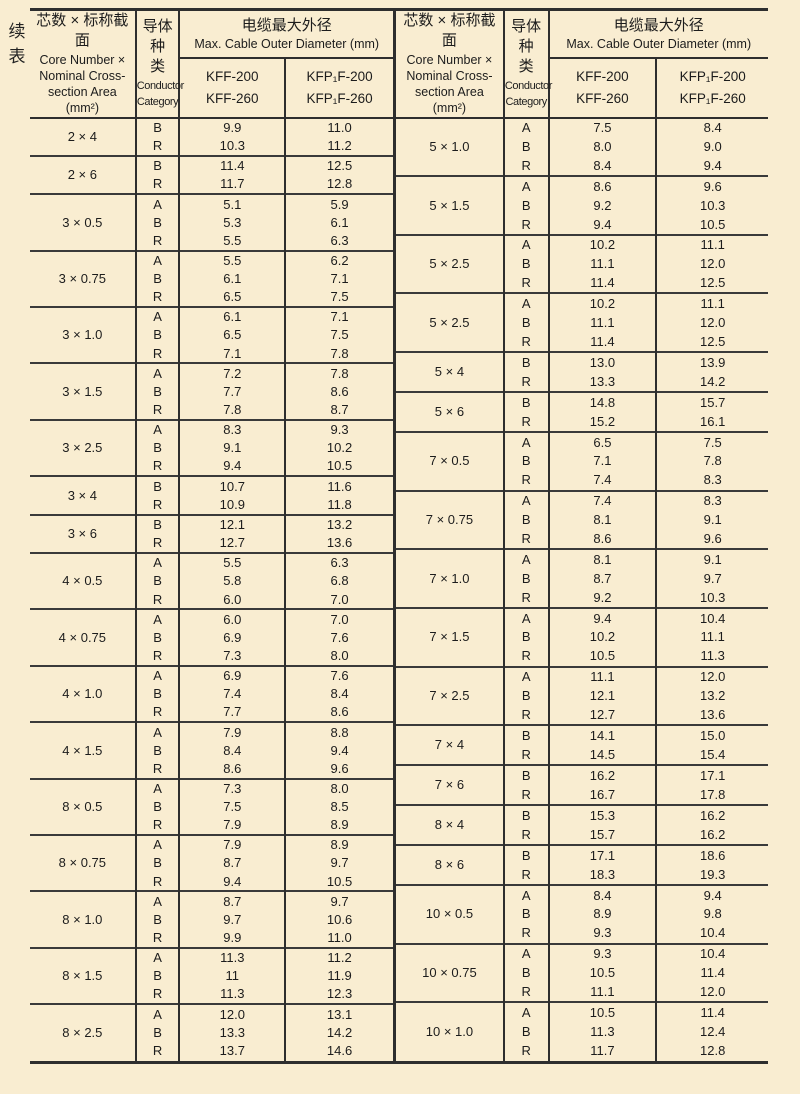 Image resolution: width=800 pixels, height=1094 pixels. I want to click on kff-value-cell: 10.5, so click(602, 656).